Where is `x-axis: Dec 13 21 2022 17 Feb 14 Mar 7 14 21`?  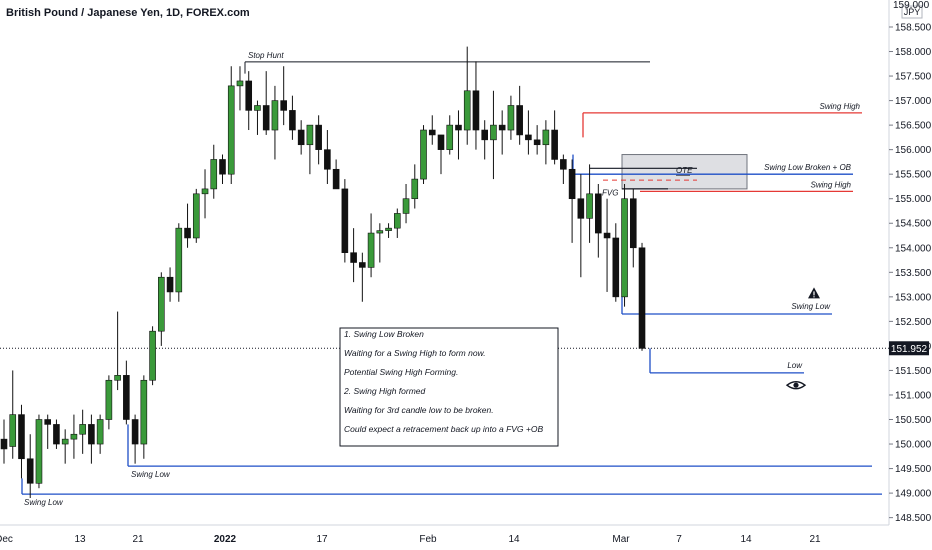 x-axis: Dec 13 21 2022 17 Feb 14 Mar 7 14 21 is located at coordinates (410, 539).